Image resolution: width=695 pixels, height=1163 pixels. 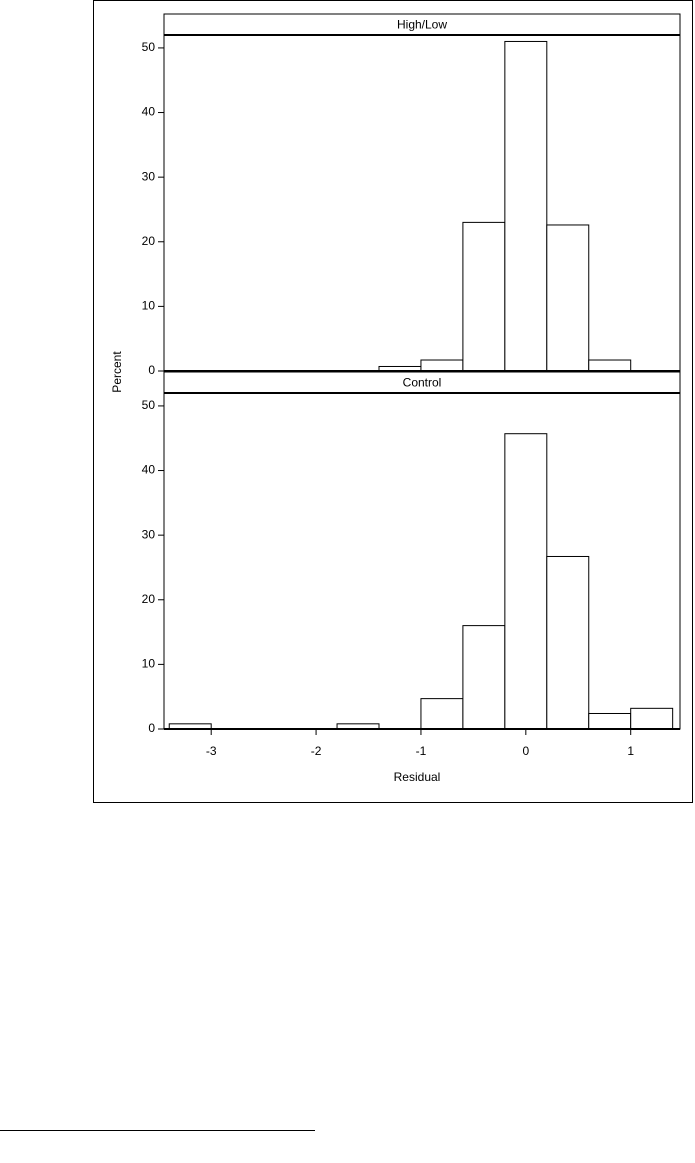 I want to click on panel-title: High/Low, so click(x=422, y=25).